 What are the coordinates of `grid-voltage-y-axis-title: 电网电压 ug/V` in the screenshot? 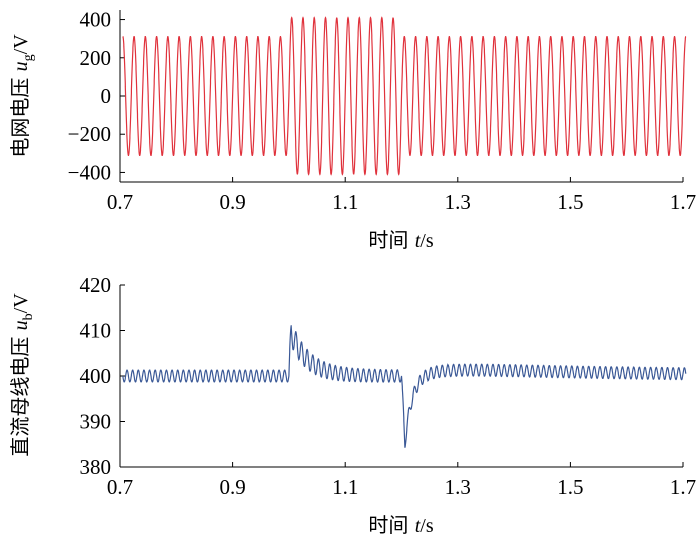 It's located at (22, 96).